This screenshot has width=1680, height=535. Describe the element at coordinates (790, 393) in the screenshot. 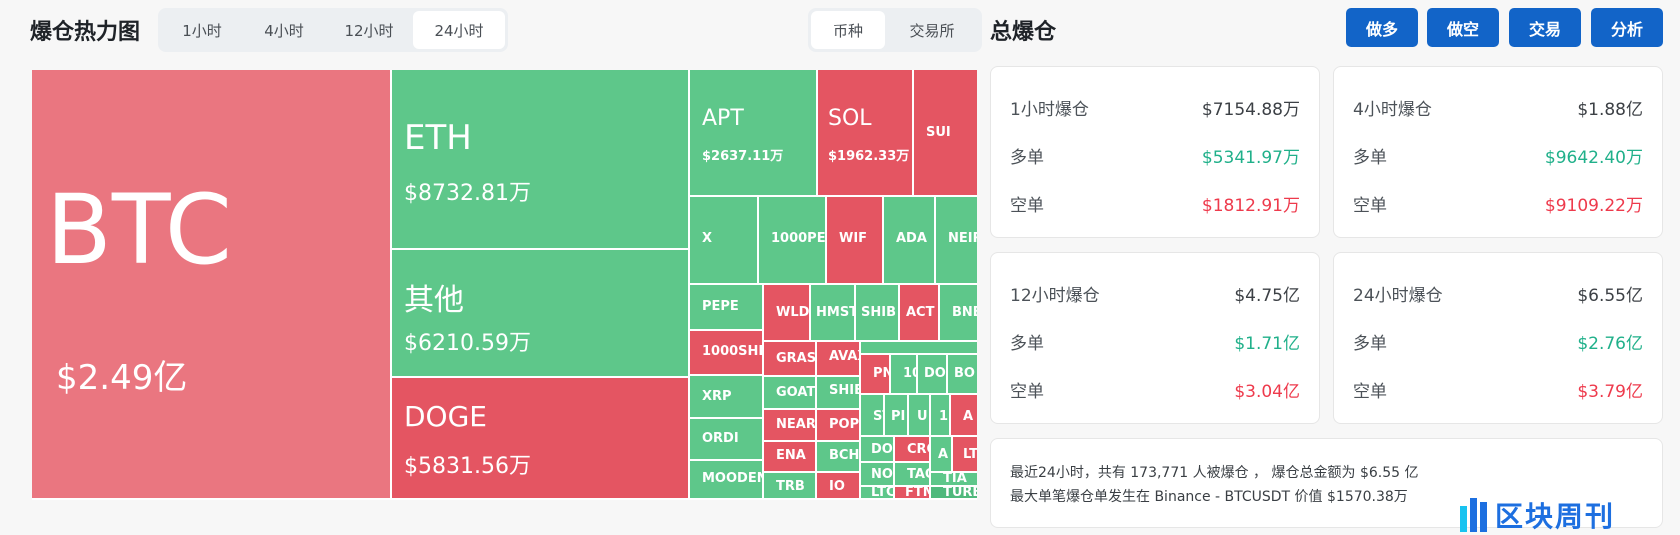

I see `treemap-cell-goat: GOAT` at that location.